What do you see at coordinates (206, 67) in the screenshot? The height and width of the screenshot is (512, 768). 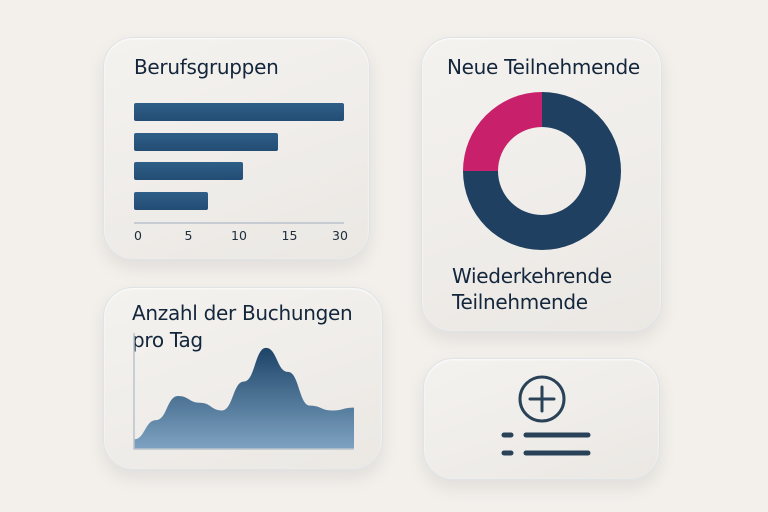 I see `card-title: Berufsgruppen` at bounding box center [206, 67].